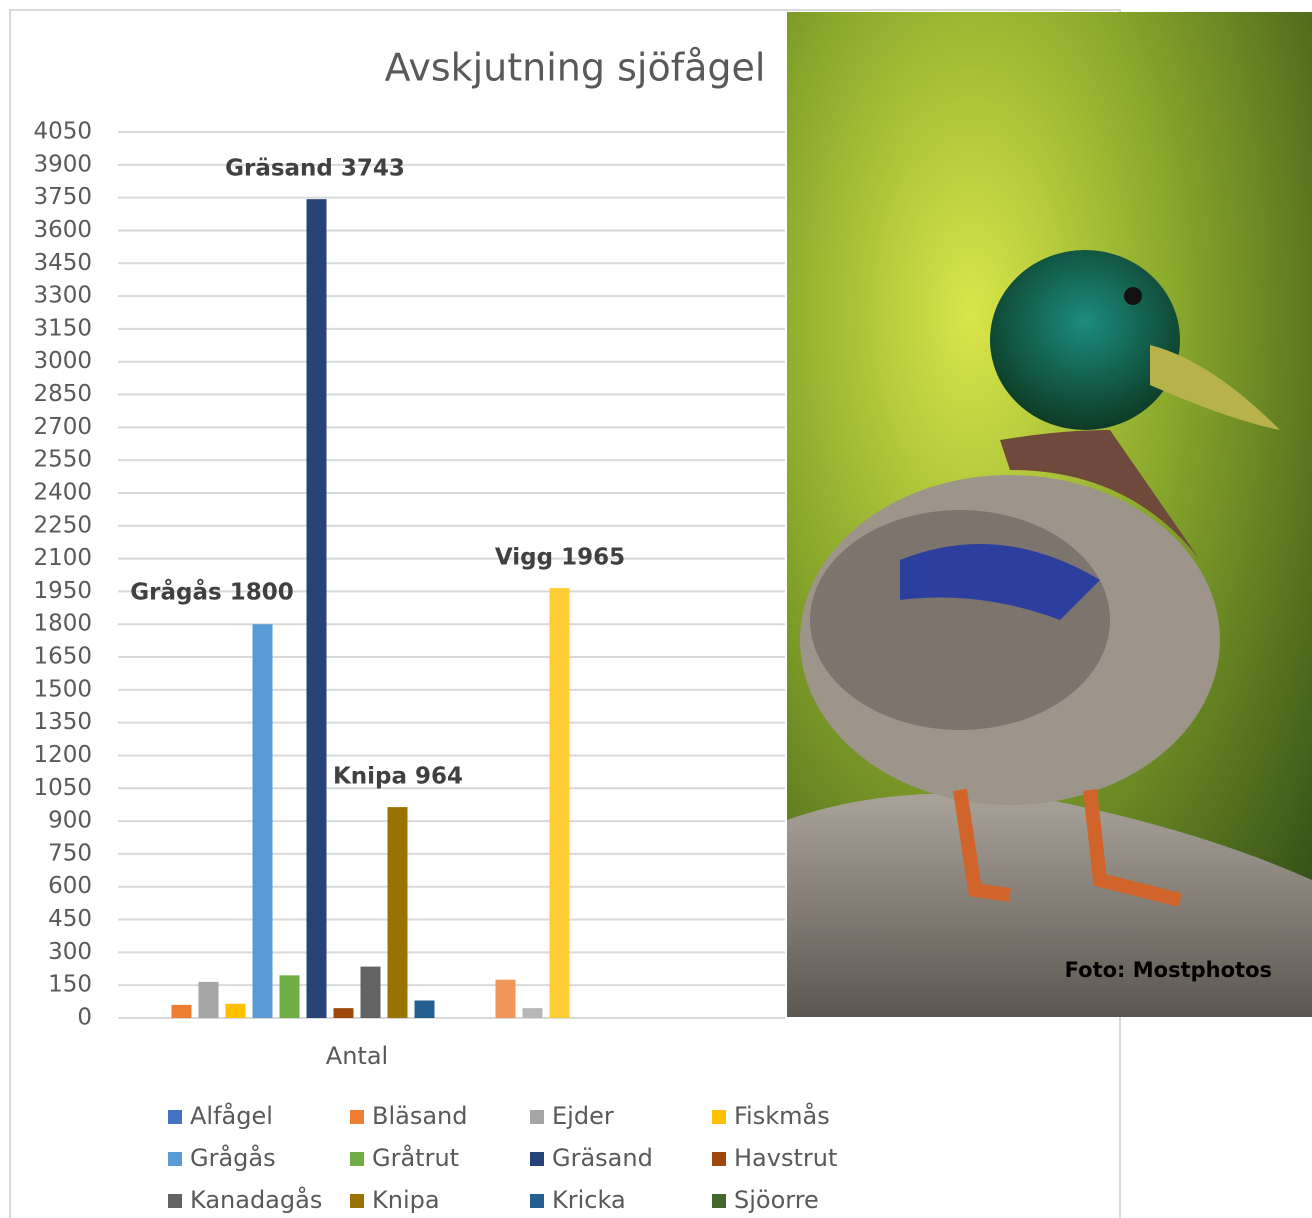  I want to click on y-tick-label: 3600, so click(62, 230).